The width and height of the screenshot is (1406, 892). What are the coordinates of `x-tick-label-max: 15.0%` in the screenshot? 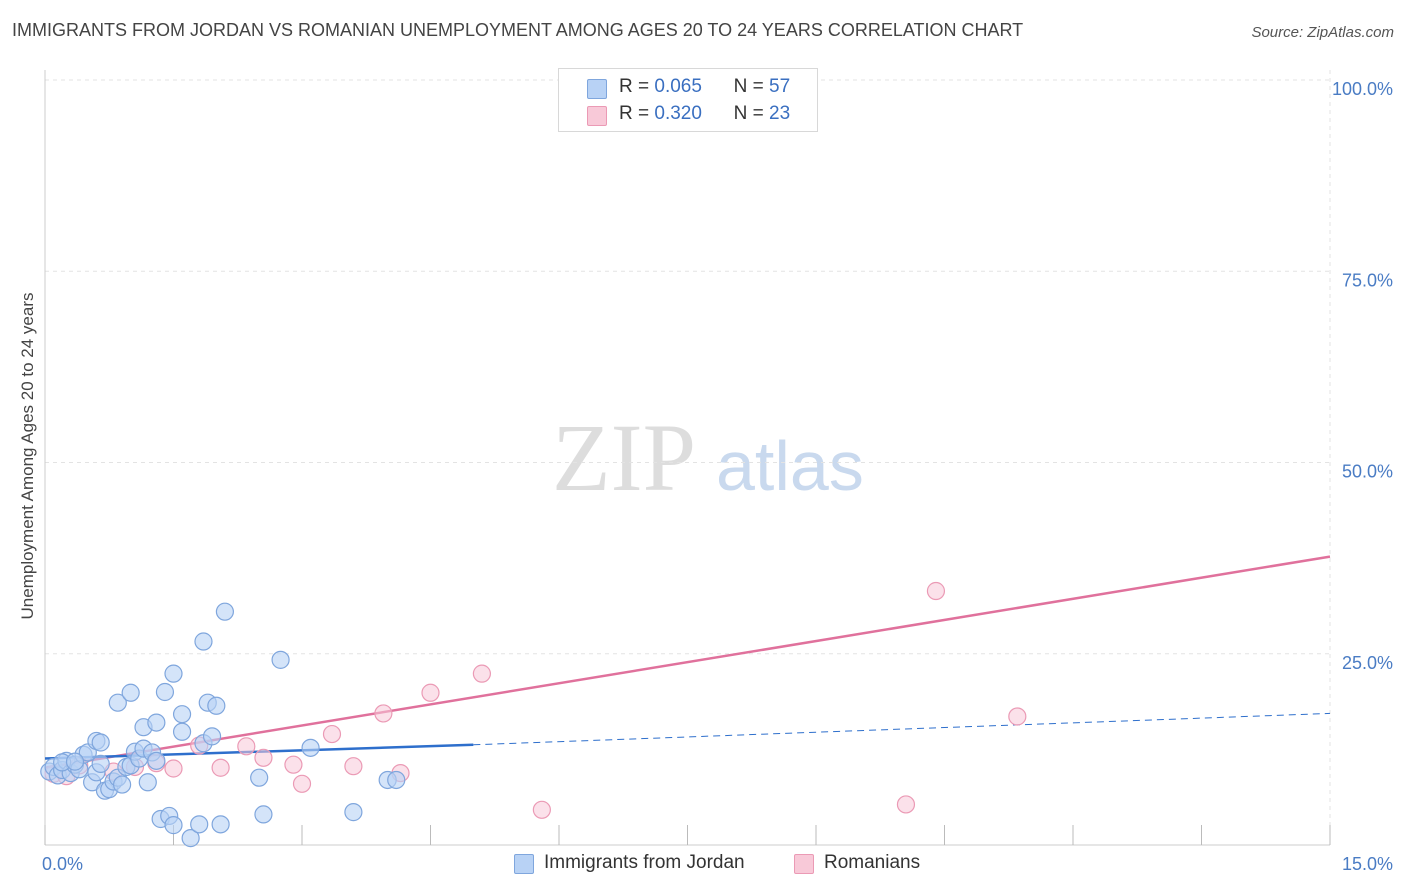 It's located at (1367, 864).